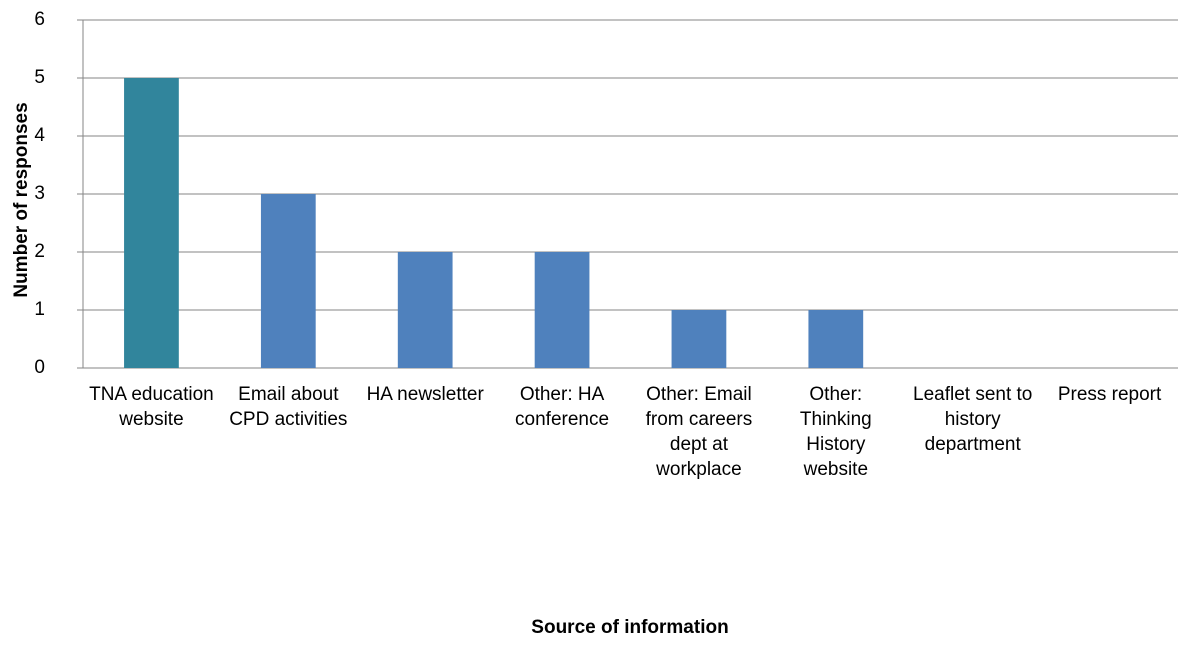 This screenshot has width=1180, height=657. I want to click on x-tick-label: Email about CPD activities, so click(288, 407).